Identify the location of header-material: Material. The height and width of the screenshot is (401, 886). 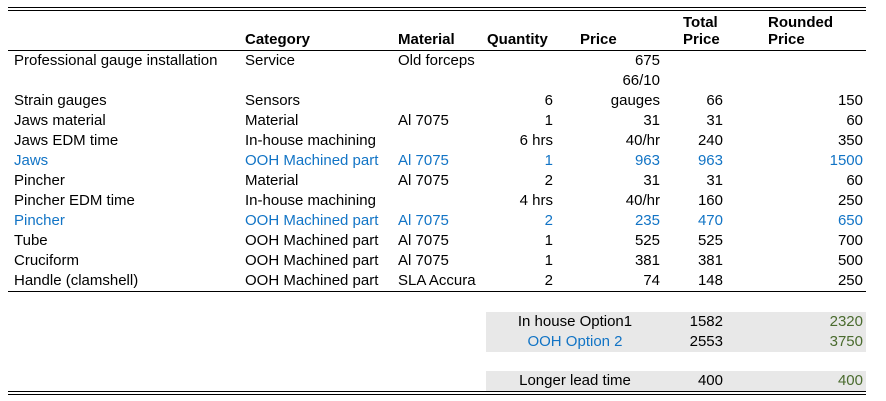
(426, 39).